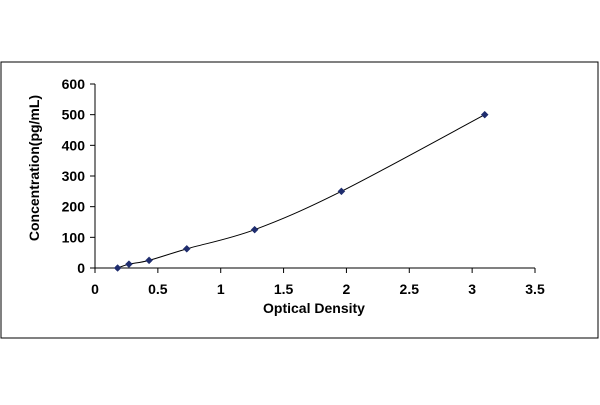 The height and width of the screenshot is (405, 600). I want to click on x-tick-label: 3, so click(472, 289).